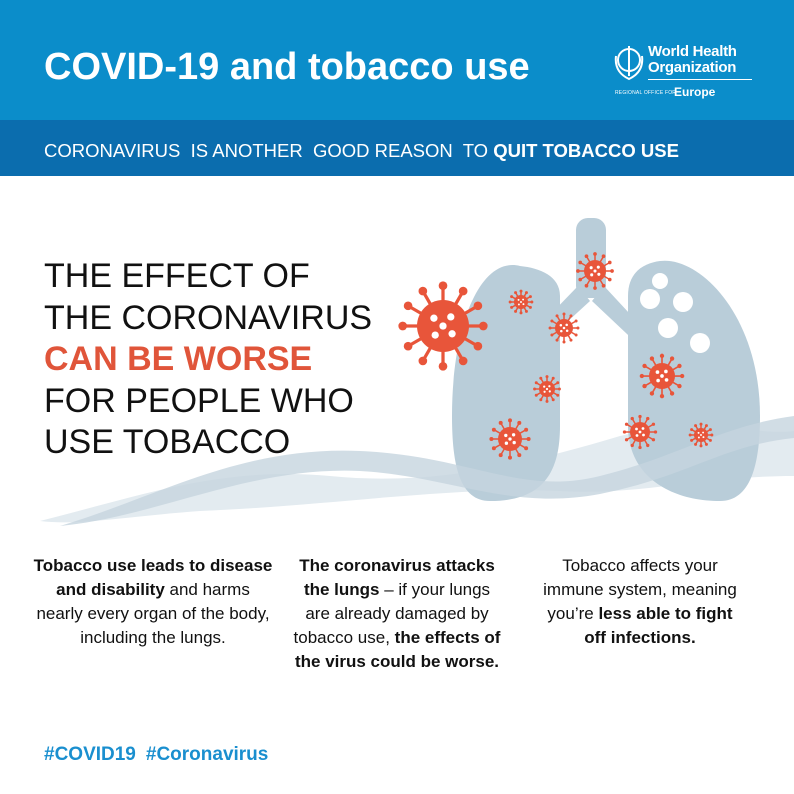 This screenshot has height=794, width=794. What do you see at coordinates (629, 63) in the screenshot?
I see `who-emblem-icon` at bounding box center [629, 63].